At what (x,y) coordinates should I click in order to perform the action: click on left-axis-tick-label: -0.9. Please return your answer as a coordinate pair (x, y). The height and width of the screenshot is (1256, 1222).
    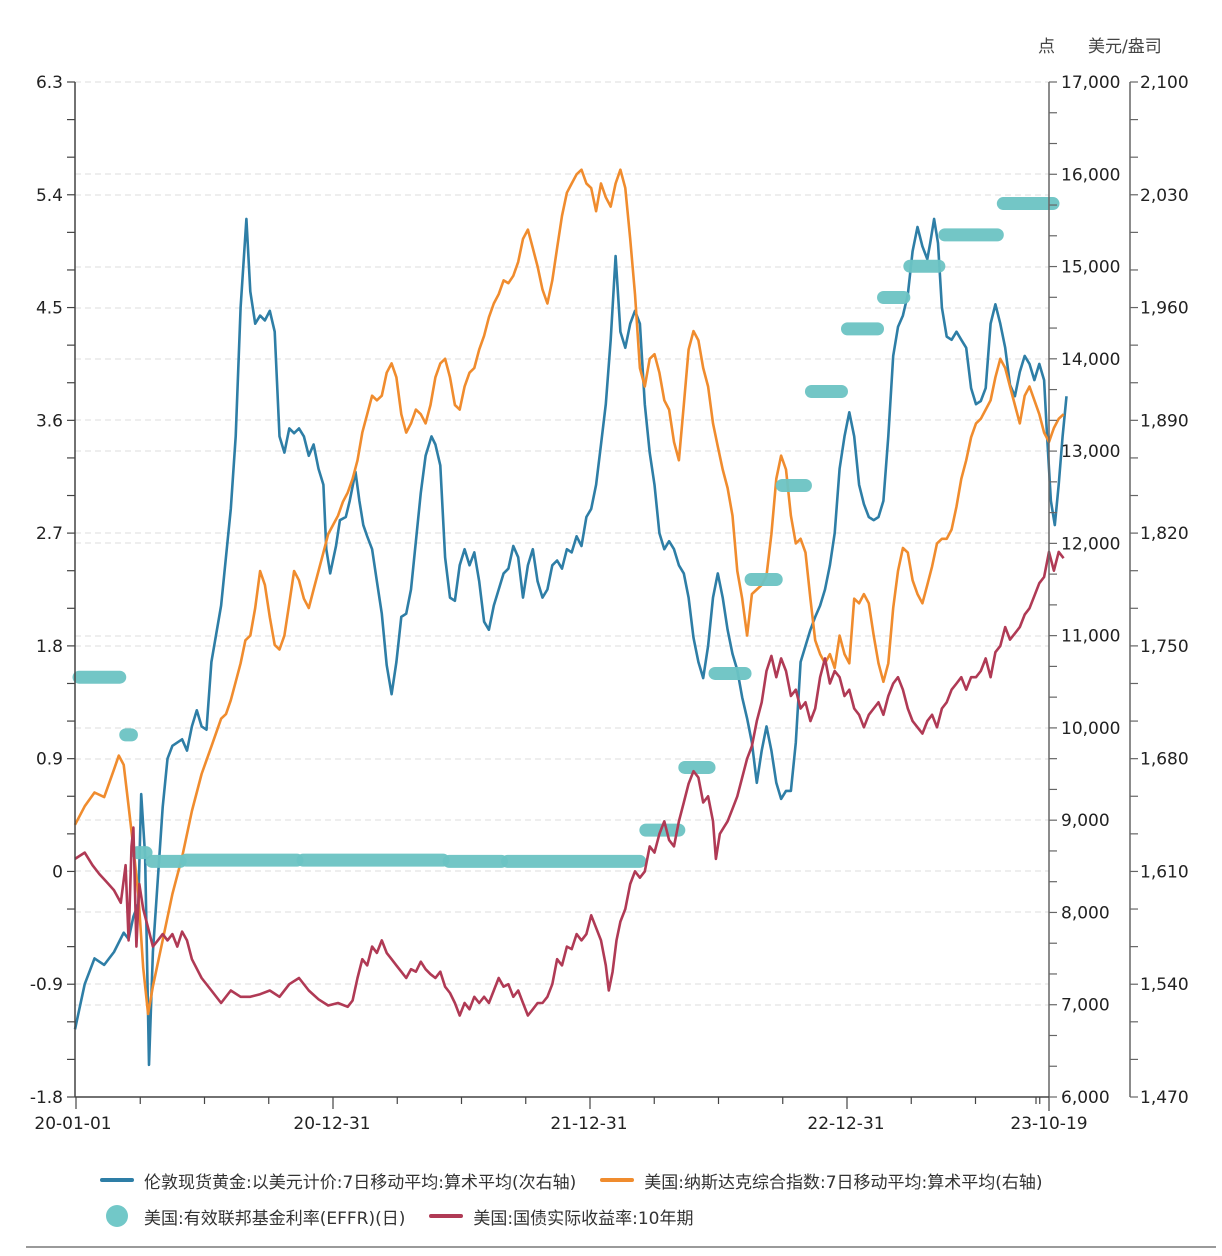
    Looking at the image, I should click on (46, 985).